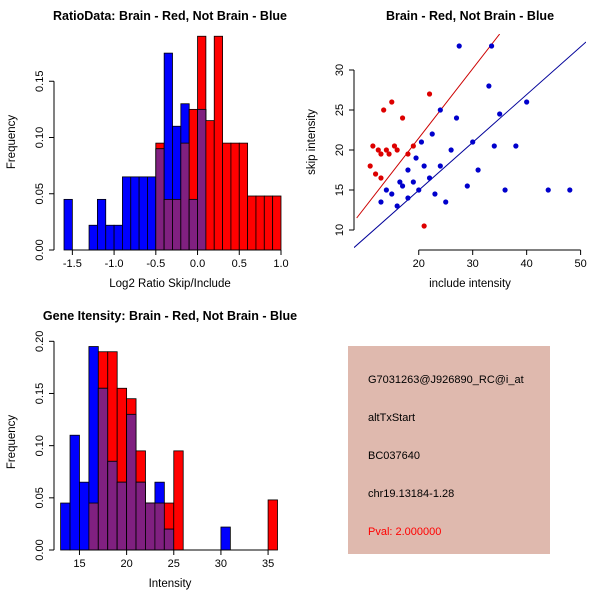  I want to click on svg-text: 0.0, so click(197, 264).